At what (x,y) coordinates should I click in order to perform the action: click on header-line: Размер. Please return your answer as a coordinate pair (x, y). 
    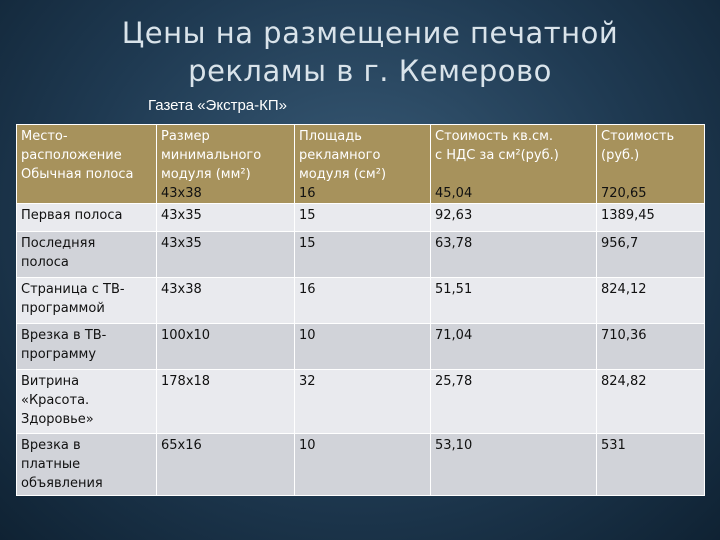
    Looking at the image, I should click on (185, 136).